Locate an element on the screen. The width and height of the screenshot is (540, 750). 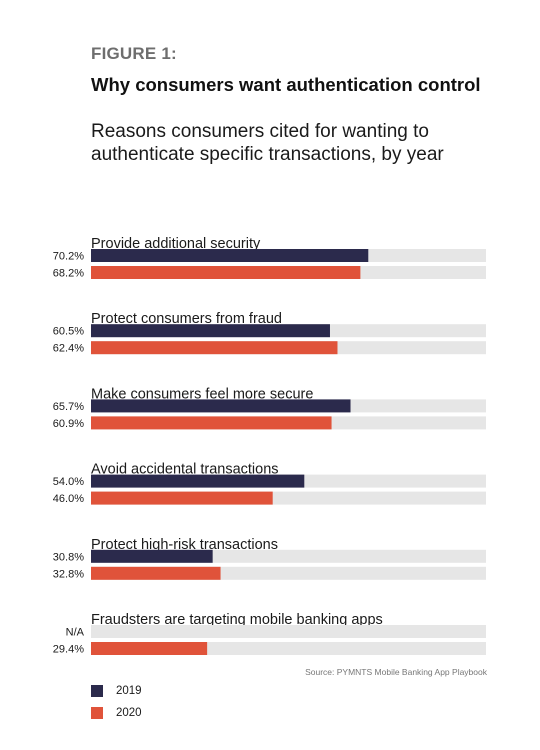
bar-track is located at coordinates (288, 631).